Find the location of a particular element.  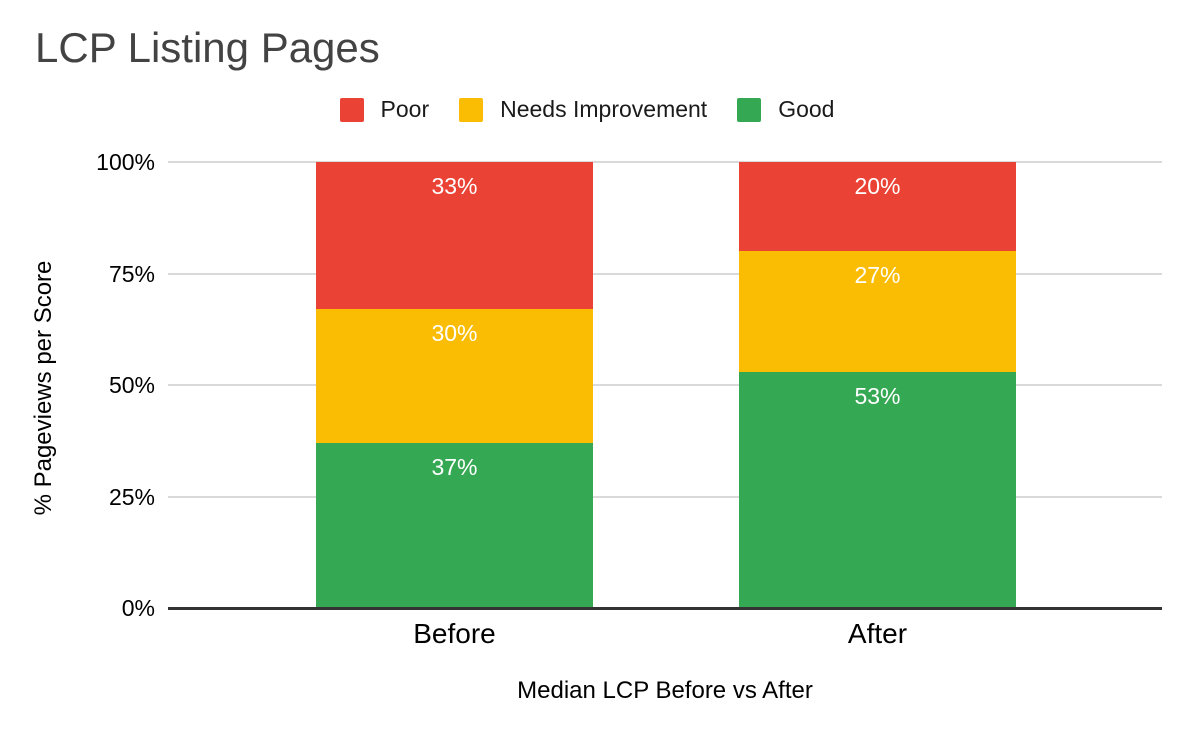

legend-label: Needs Improvement is located at coordinates (604, 109).